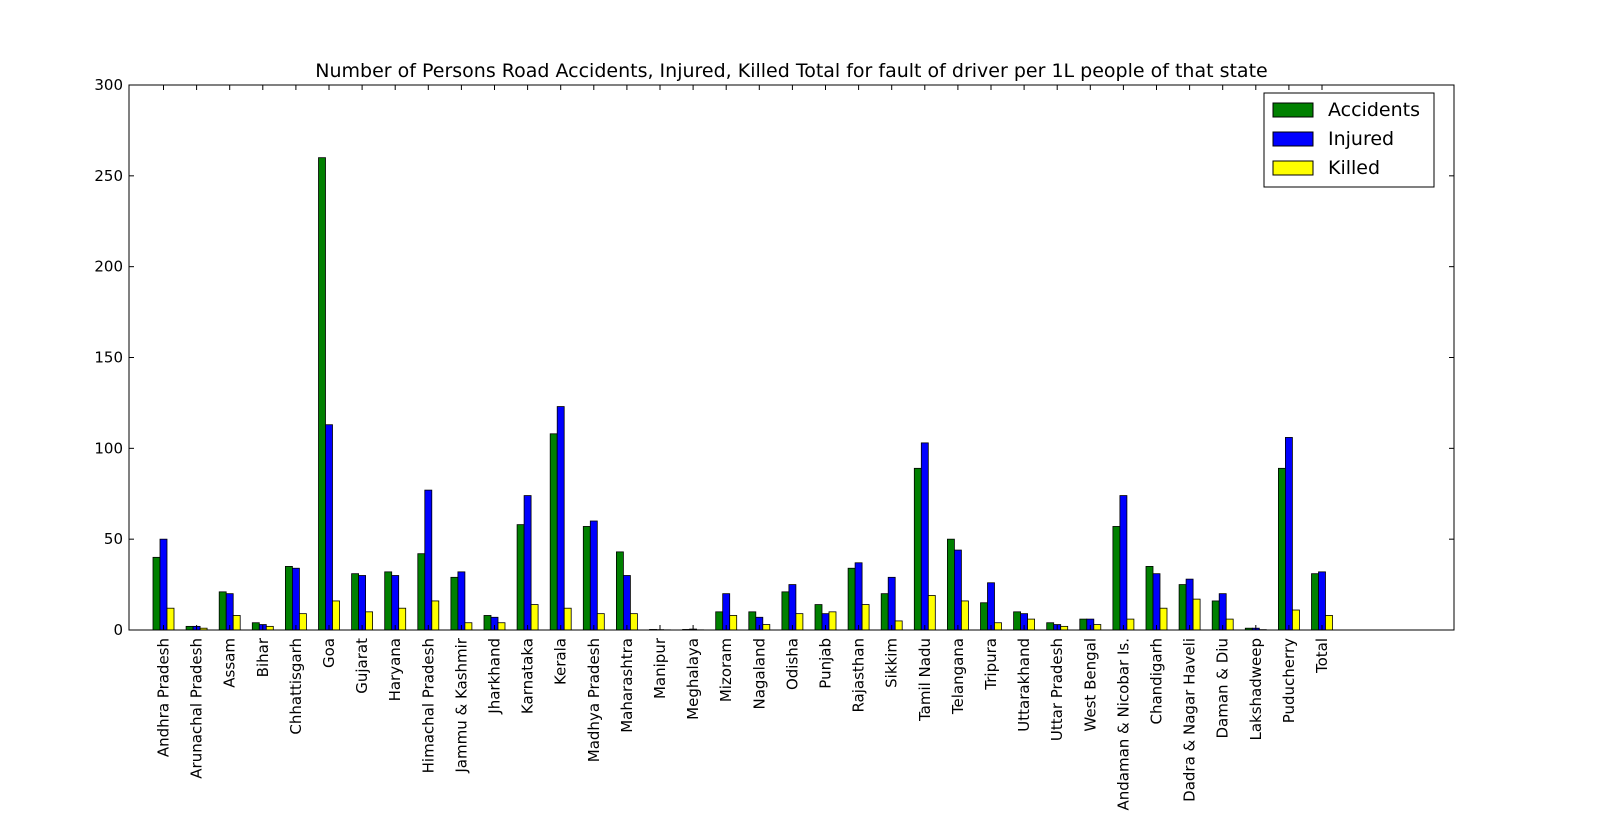 Image resolution: width=1597 pixels, height=838 pixels. I want to click on x-tick-label: Andaman & Nicobar Is., so click(1123, 724).